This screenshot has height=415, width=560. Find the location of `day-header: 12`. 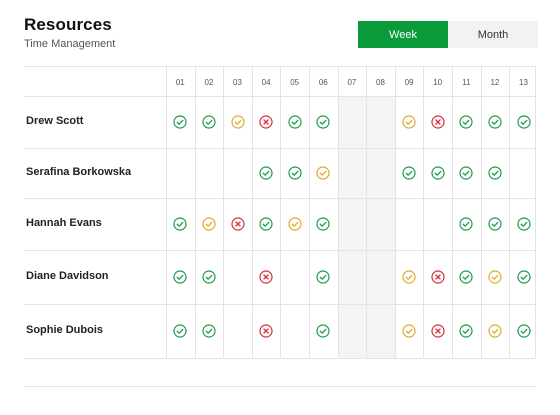

day-header: 12 is located at coordinates (495, 82).